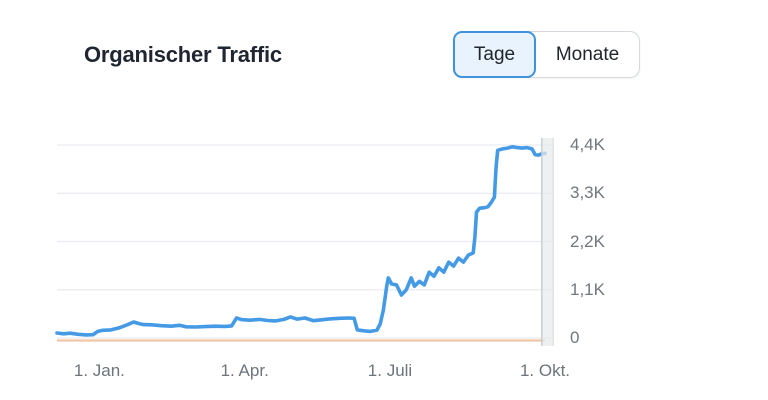 This screenshot has height=400, width=768. Describe the element at coordinates (587, 144) in the screenshot. I see `y-axis-tick-label: 4,4K` at that location.